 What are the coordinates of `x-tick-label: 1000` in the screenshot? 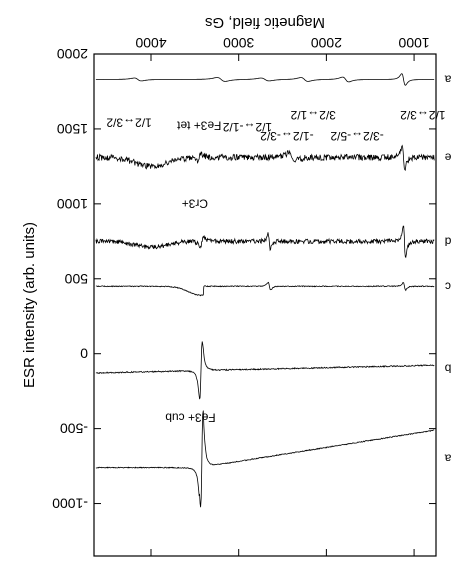 It's located at (413, 43).